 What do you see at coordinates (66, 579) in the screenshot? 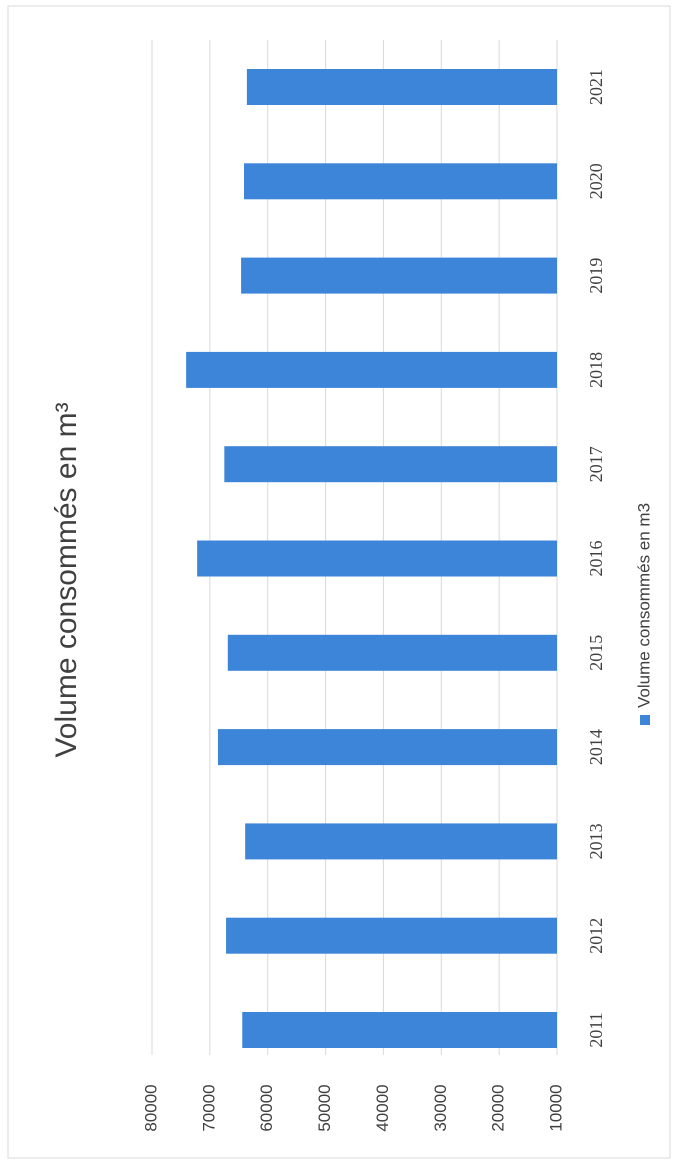
I see `chart-title: Volume consommés en m³` at bounding box center [66, 579].